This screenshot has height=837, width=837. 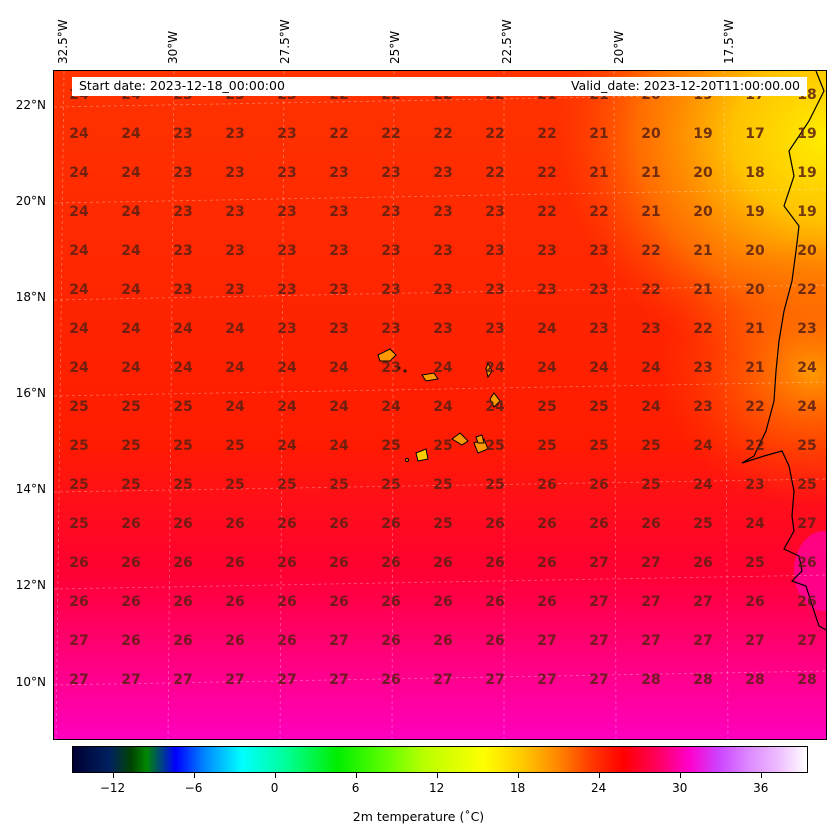 I want to click on colorbar-tick-label: −12, so click(x=112, y=788).